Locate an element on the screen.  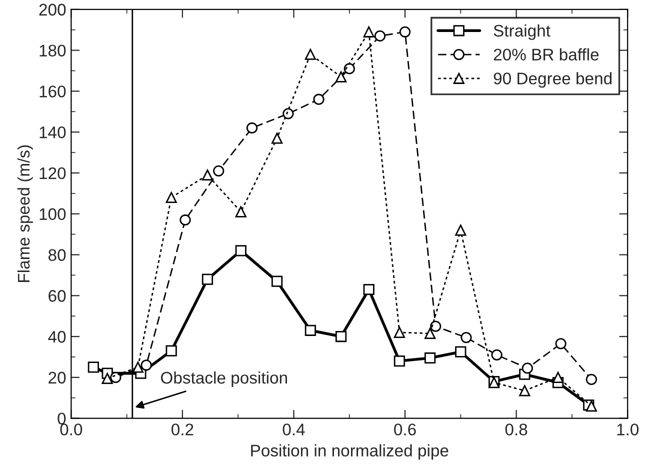
x-tick-label: 0.0 is located at coordinates (71, 430).